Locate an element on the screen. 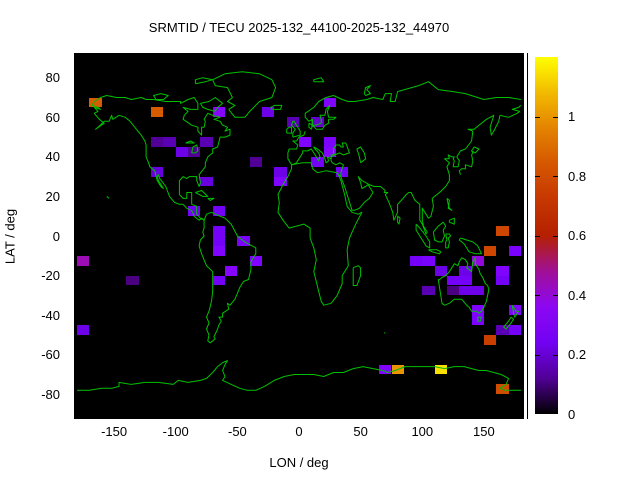 This screenshot has width=640, height=480. x-axis-label: LON / deg is located at coordinates (299, 462).